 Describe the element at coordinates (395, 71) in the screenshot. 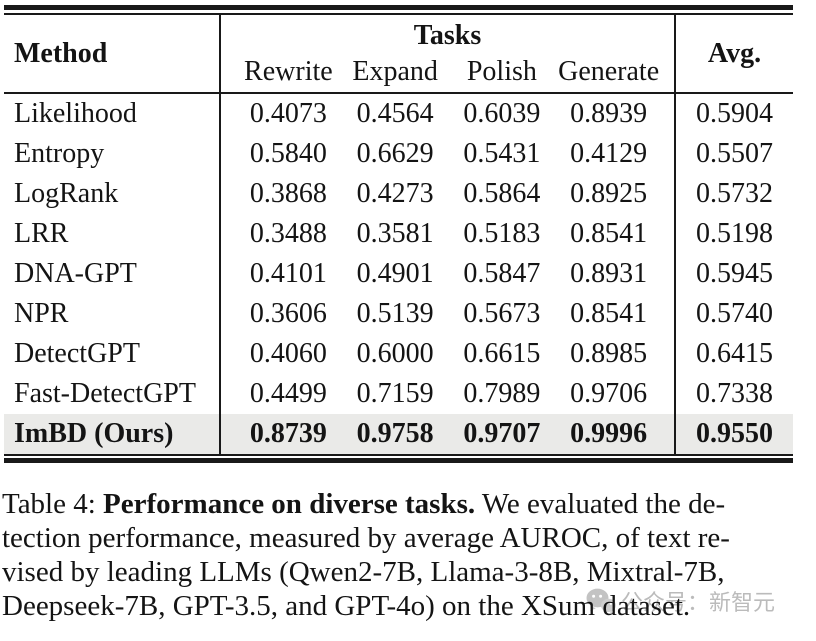

I see `task-column-header-expand: Expand` at that location.